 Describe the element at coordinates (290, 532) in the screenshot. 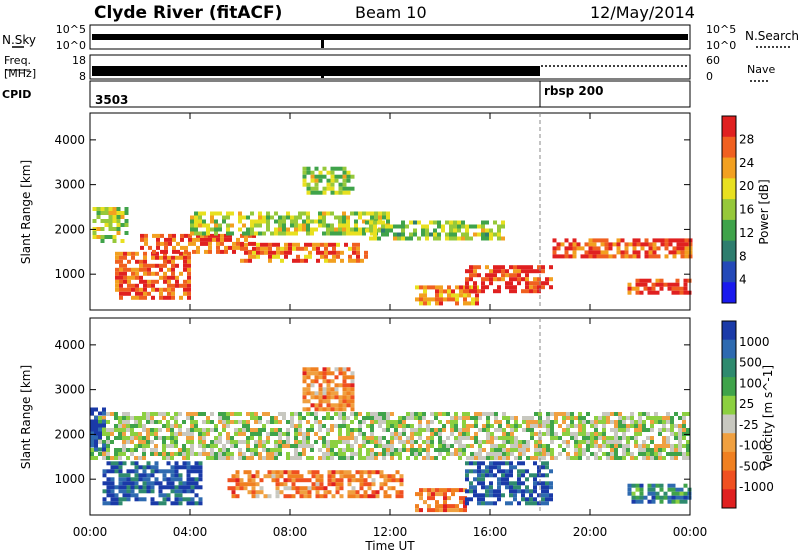

I see `x-tick-label: 08:00` at that location.